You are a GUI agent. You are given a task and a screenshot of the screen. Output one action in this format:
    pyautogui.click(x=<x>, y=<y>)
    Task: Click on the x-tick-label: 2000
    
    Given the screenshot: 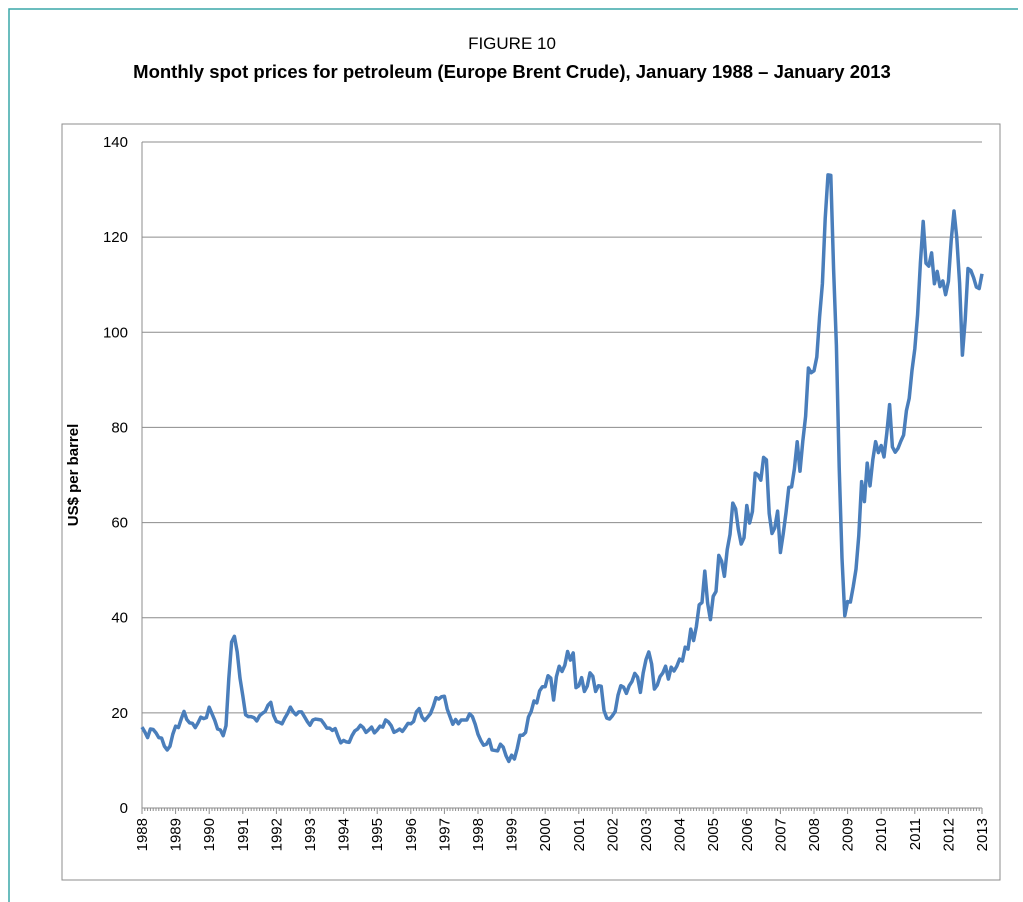 What is the action you would take?
    pyautogui.click(x=545, y=834)
    